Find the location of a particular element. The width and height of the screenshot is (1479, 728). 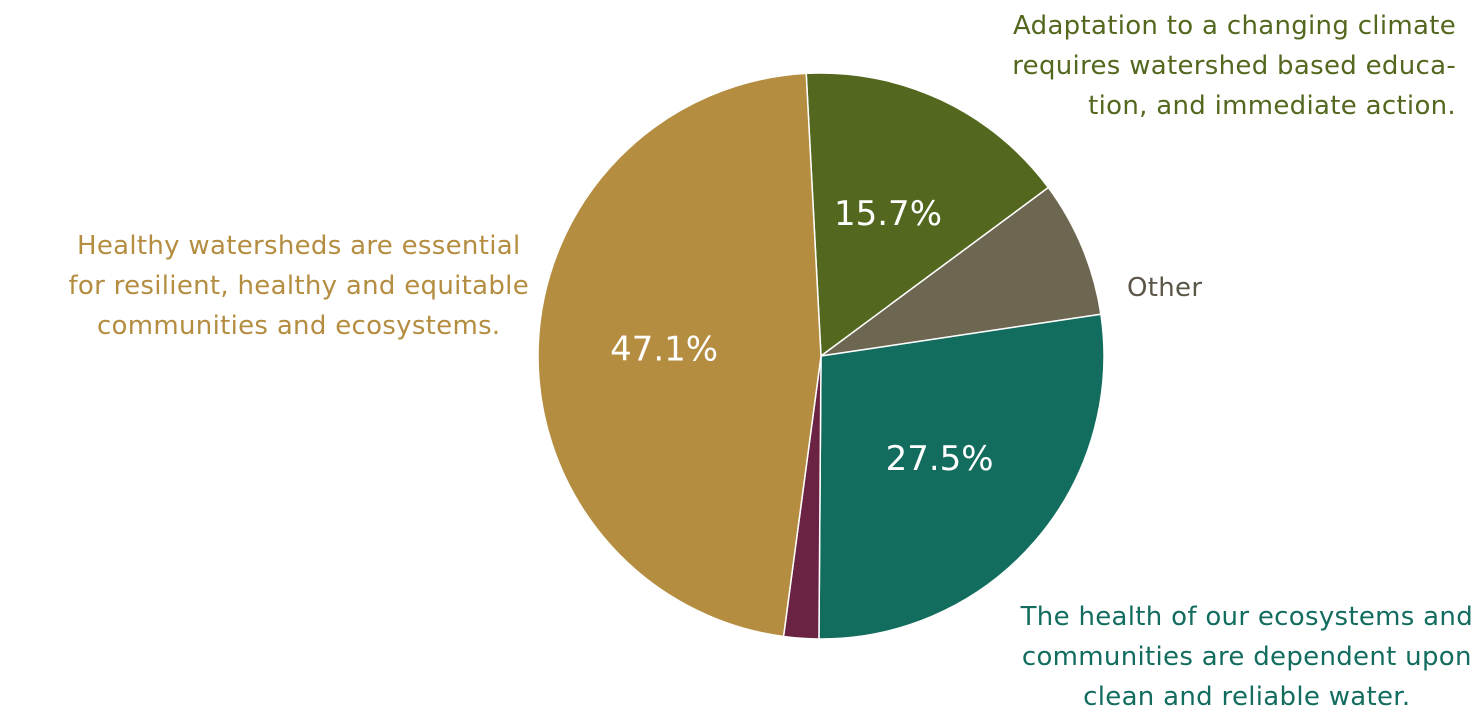

pie-value-label: 47.1% is located at coordinates (664, 350).